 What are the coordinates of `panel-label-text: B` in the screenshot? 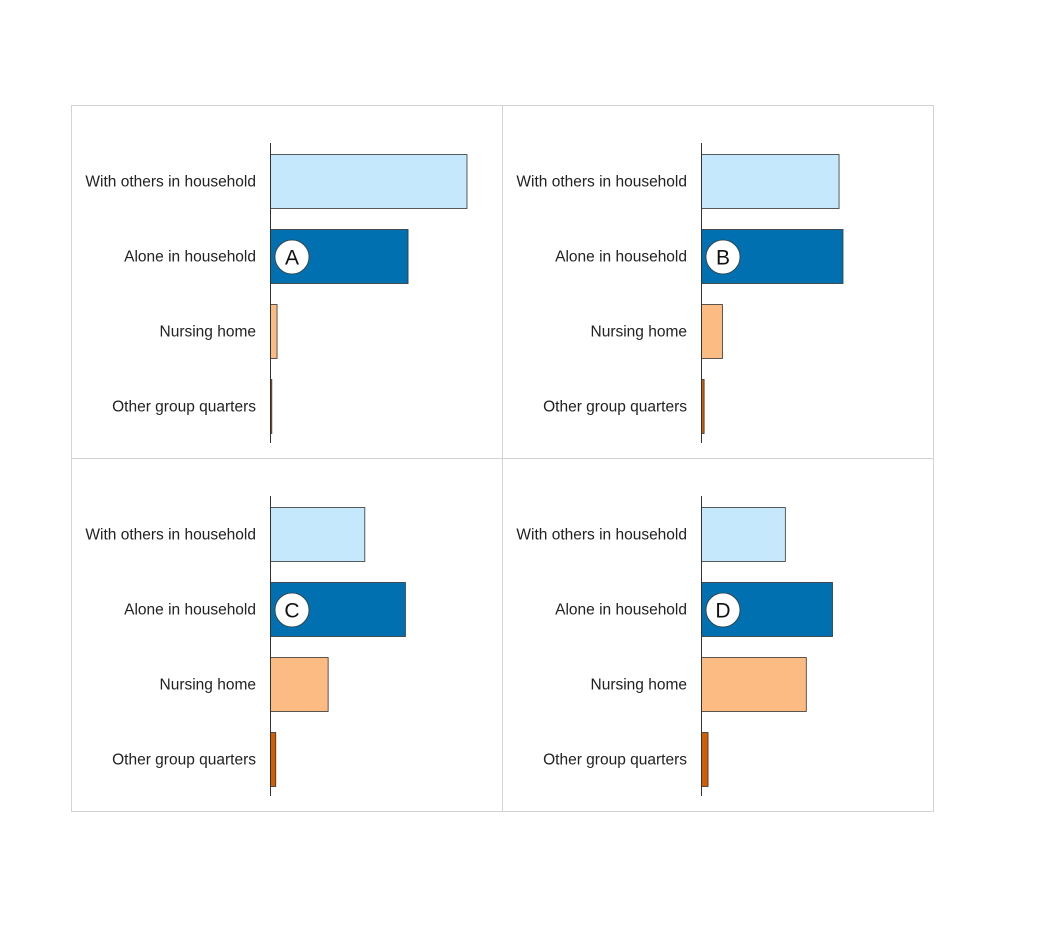 It's located at (723, 258).